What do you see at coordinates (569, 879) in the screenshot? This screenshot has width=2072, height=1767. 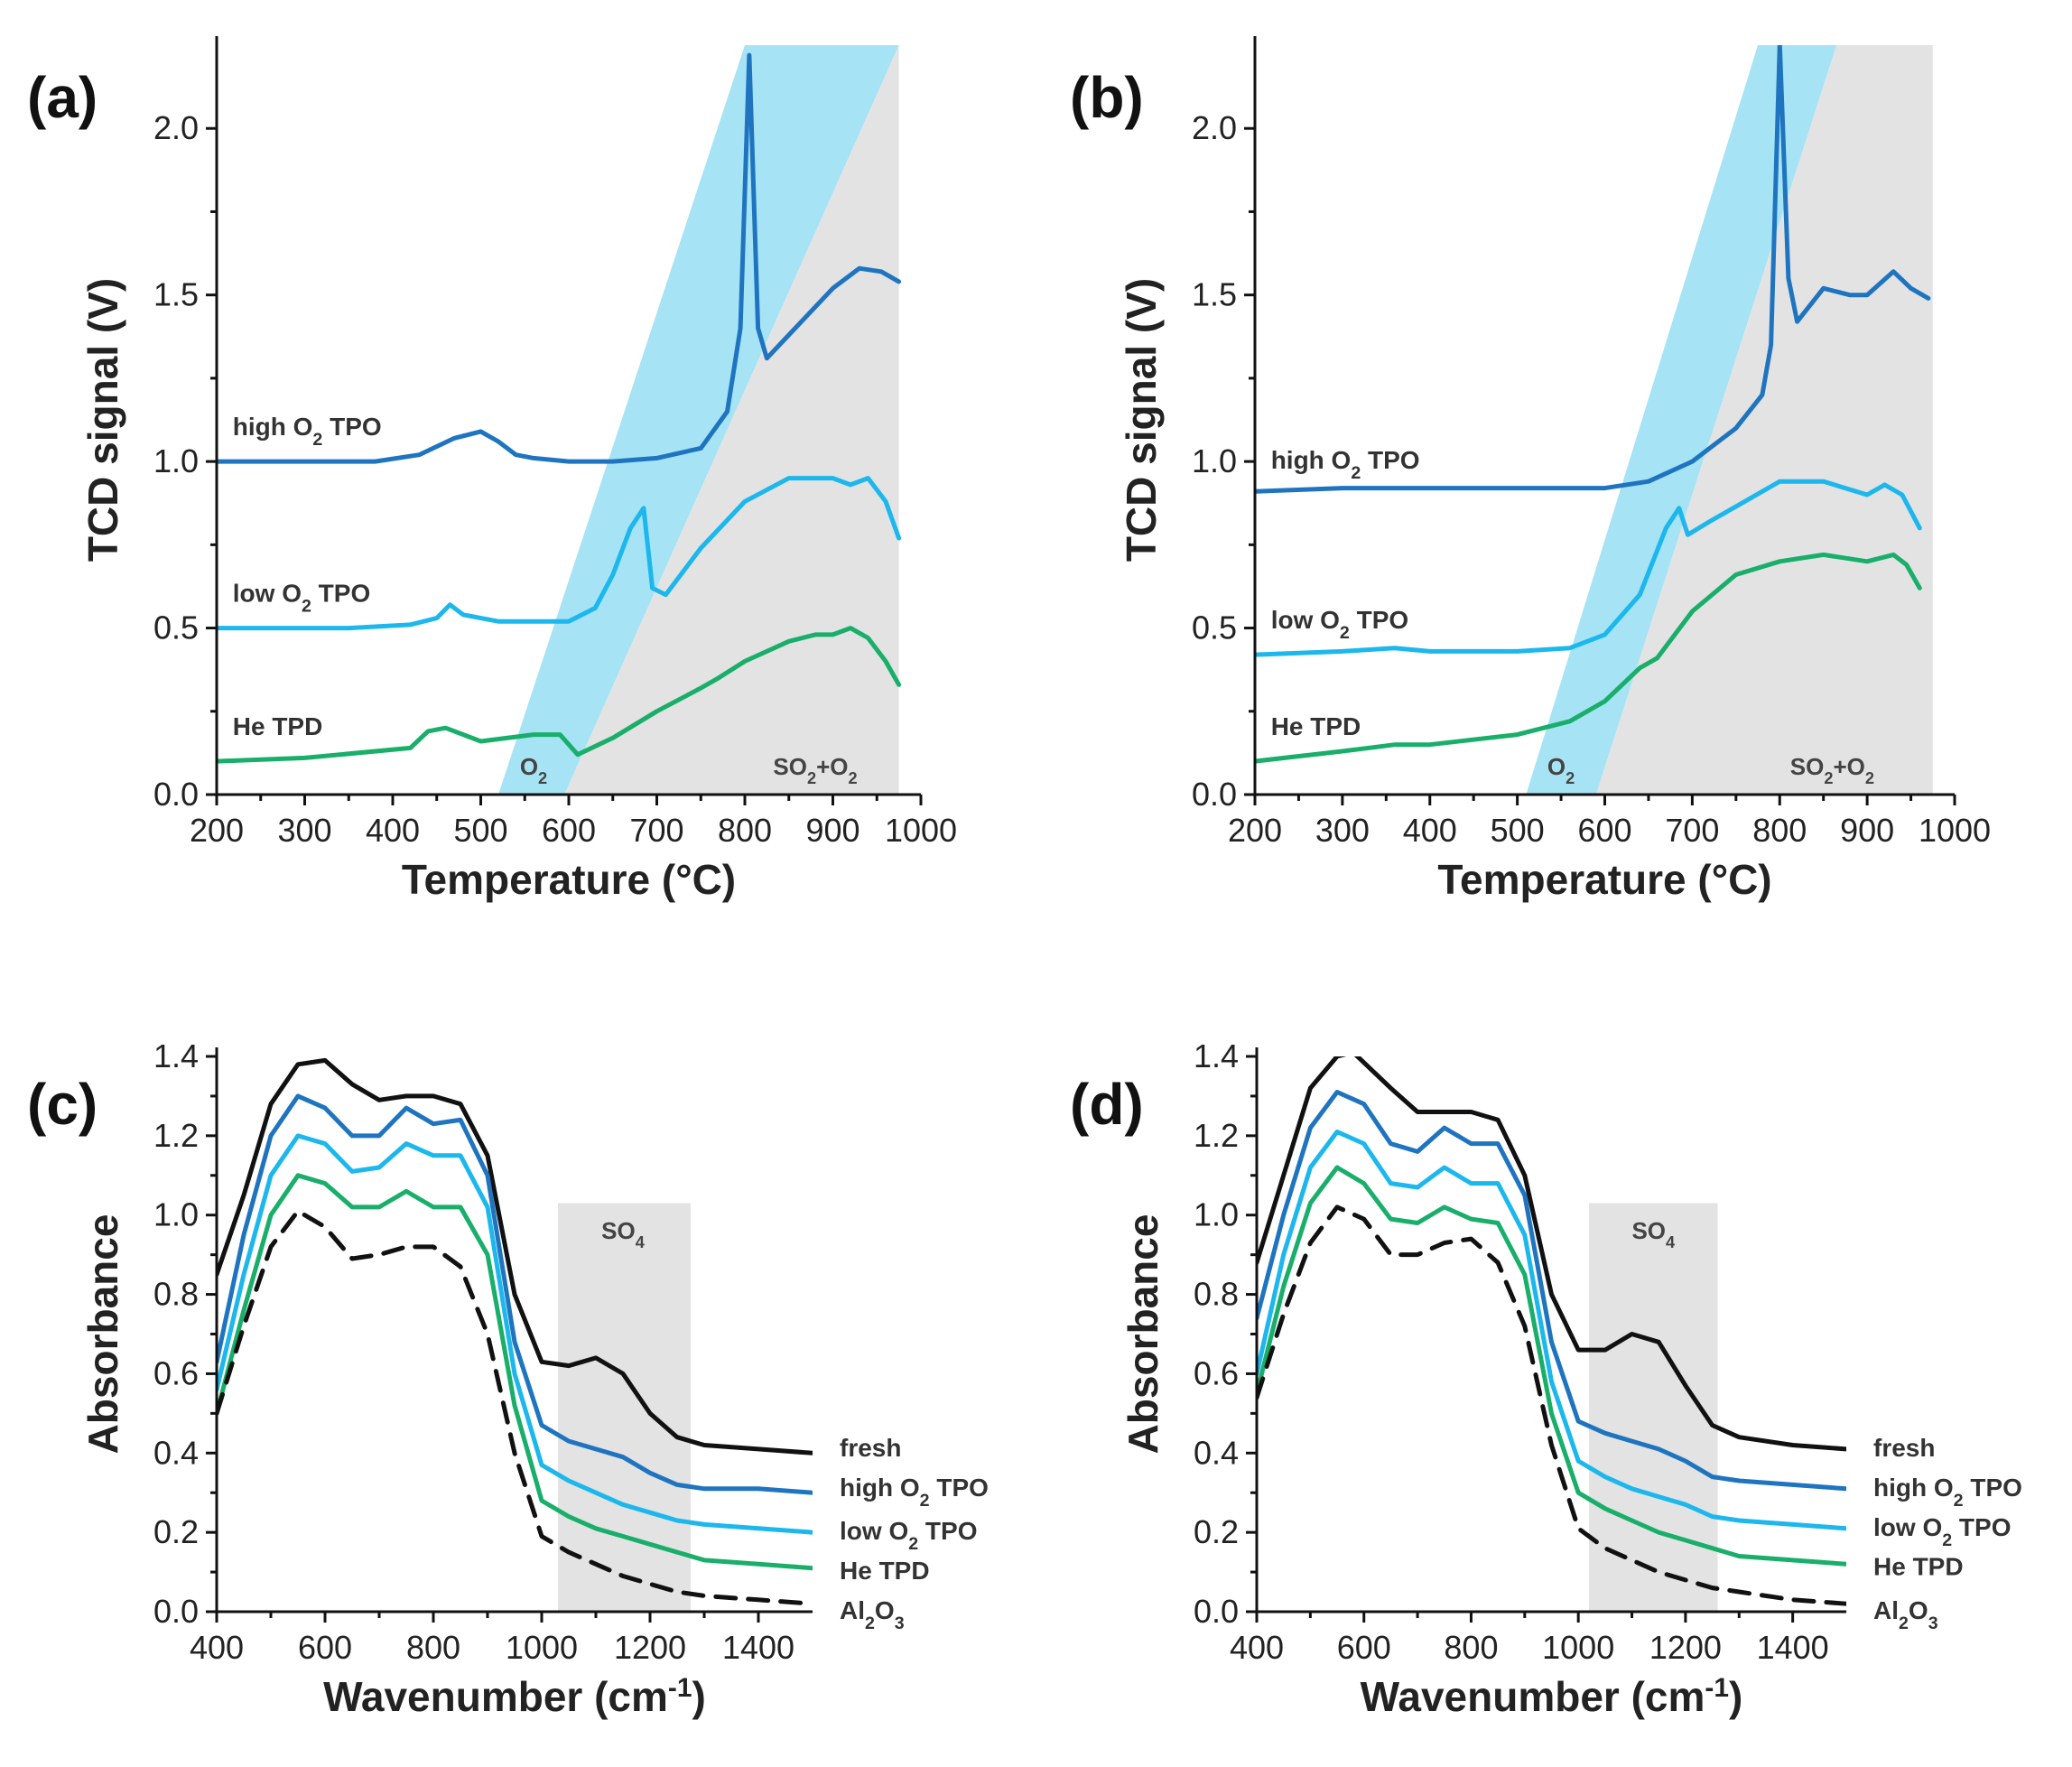 I see `x-axis-title: Temperature (°C)` at bounding box center [569, 879].